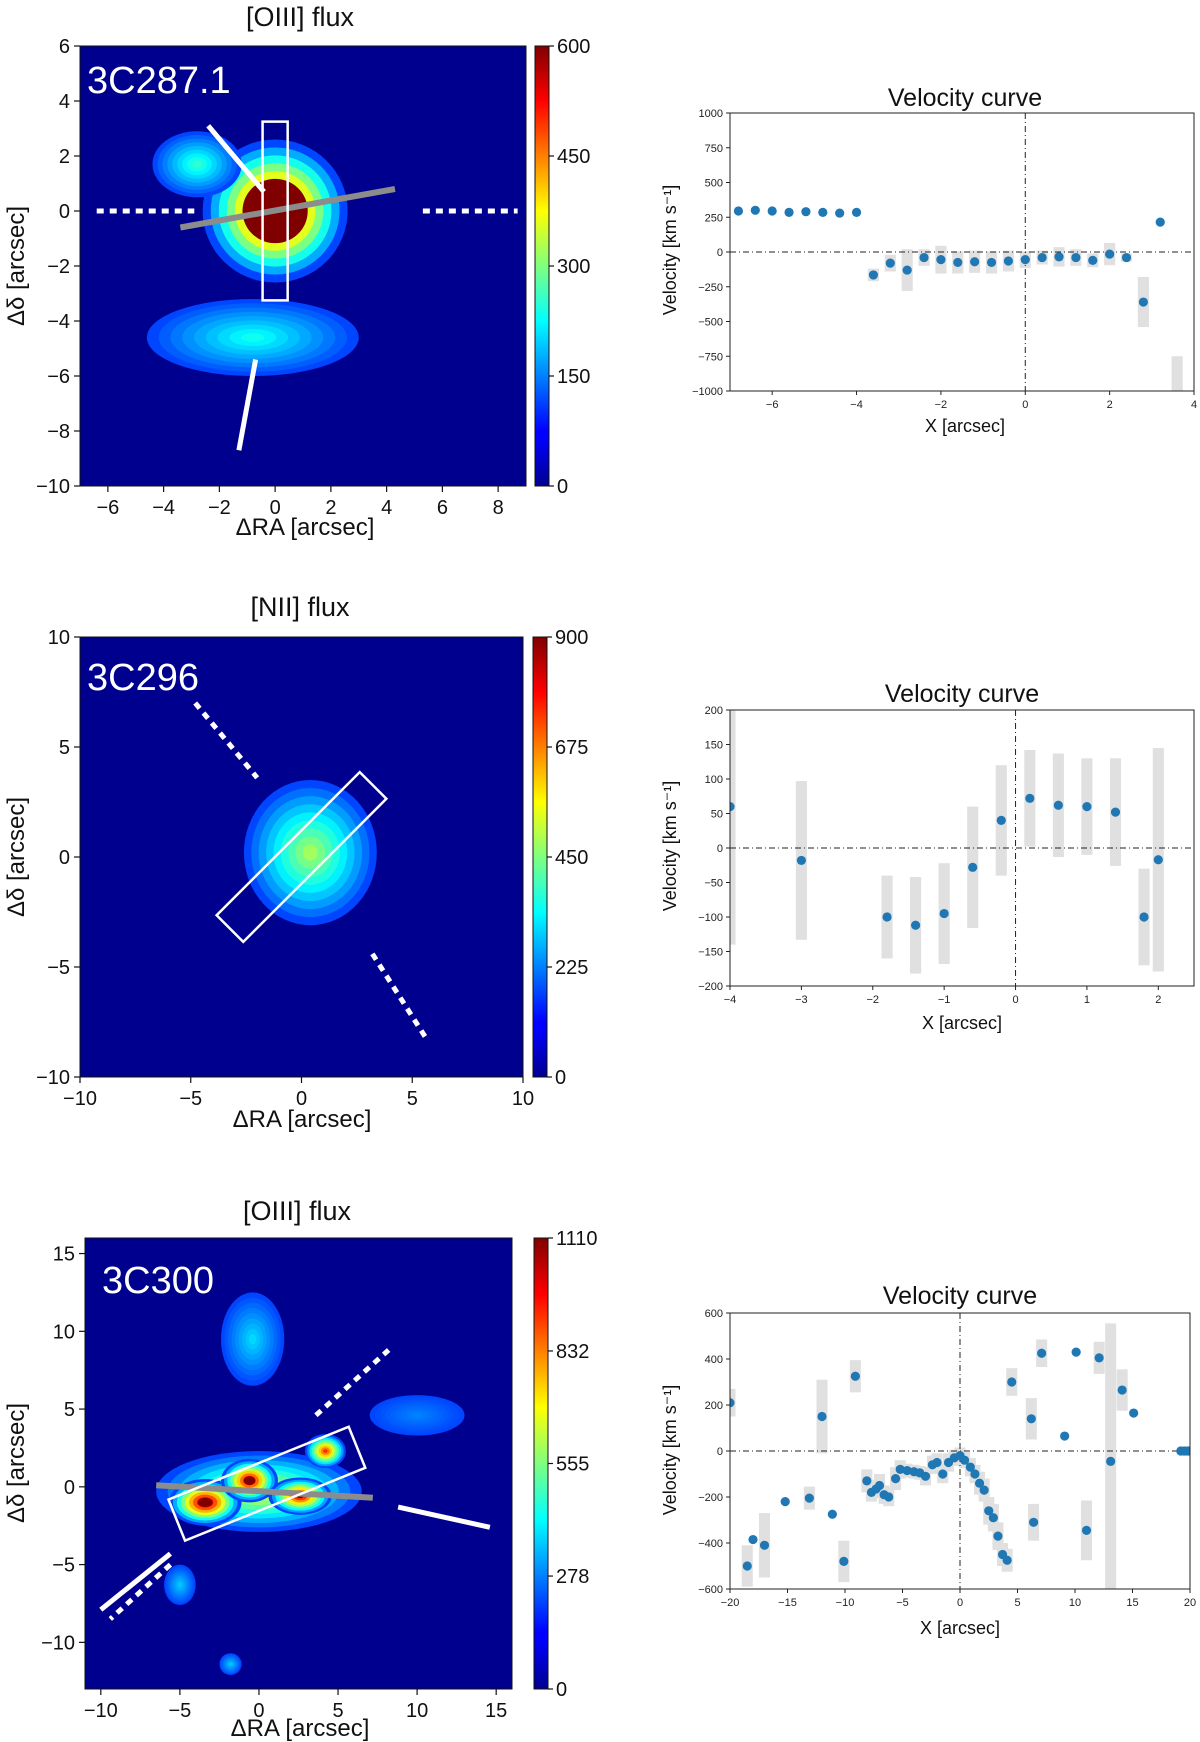  What do you see at coordinates (386, 508) in the screenshot?
I see `map-xtick-label: 4` at bounding box center [386, 508].